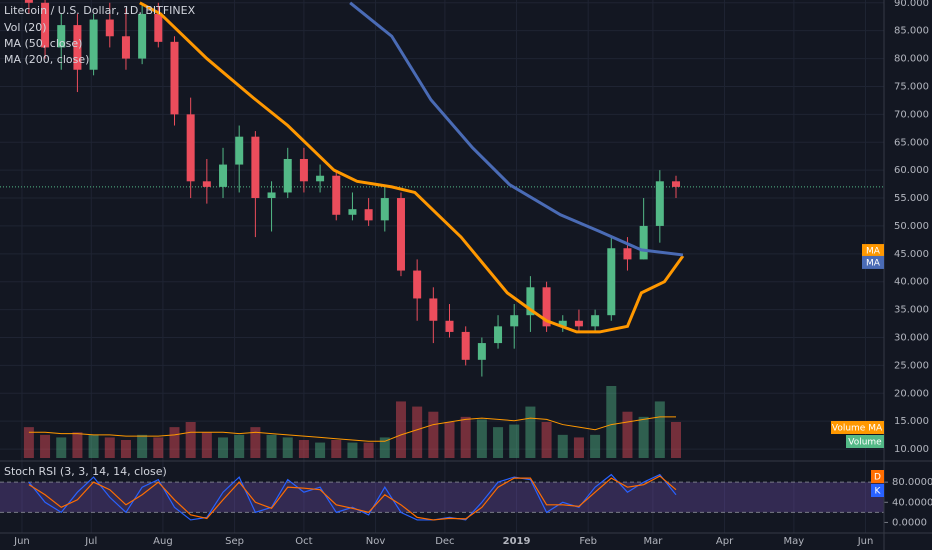 This screenshot has height=550, width=932. What do you see at coordinates (873, 262) in the screenshot?
I see `ma-tag` at bounding box center [873, 262].